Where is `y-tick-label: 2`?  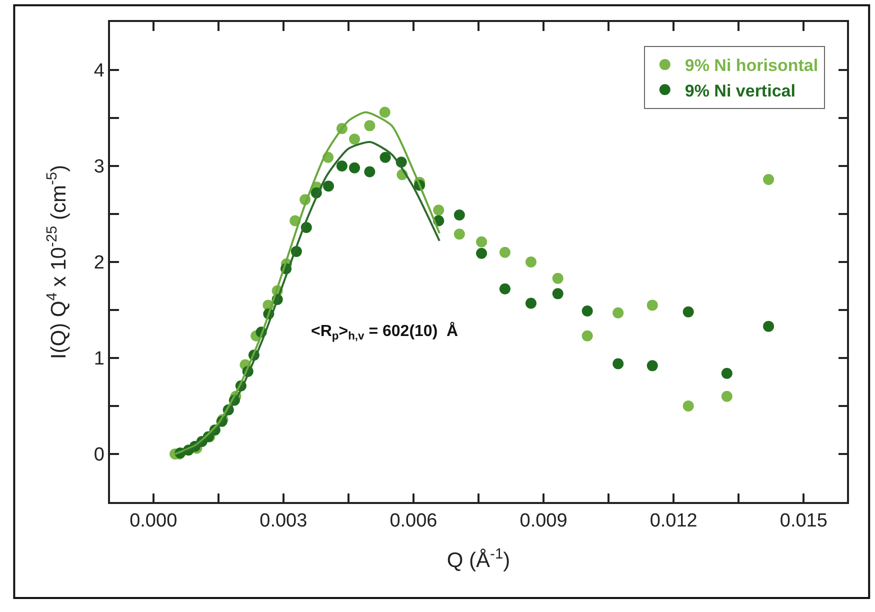 y-tick-label: 2 is located at coordinates (99, 263).